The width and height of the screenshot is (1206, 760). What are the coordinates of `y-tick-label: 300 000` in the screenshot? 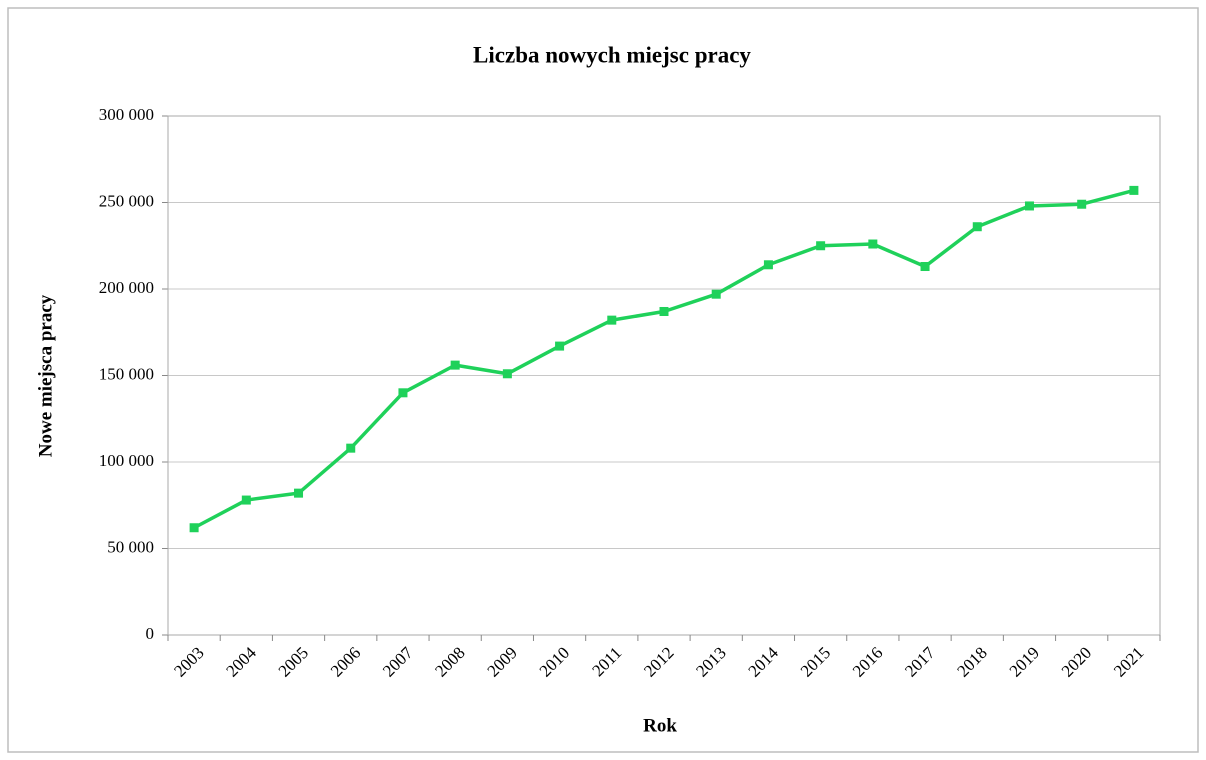 It's located at (126, 114).